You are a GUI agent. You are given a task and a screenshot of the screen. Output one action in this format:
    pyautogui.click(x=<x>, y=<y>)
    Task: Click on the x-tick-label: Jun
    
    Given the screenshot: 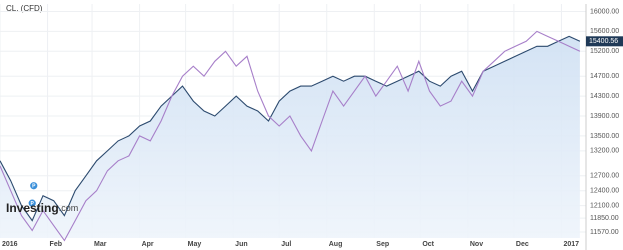 What is the action you would take?
    pyautogui.click(x=241, y=244)
    